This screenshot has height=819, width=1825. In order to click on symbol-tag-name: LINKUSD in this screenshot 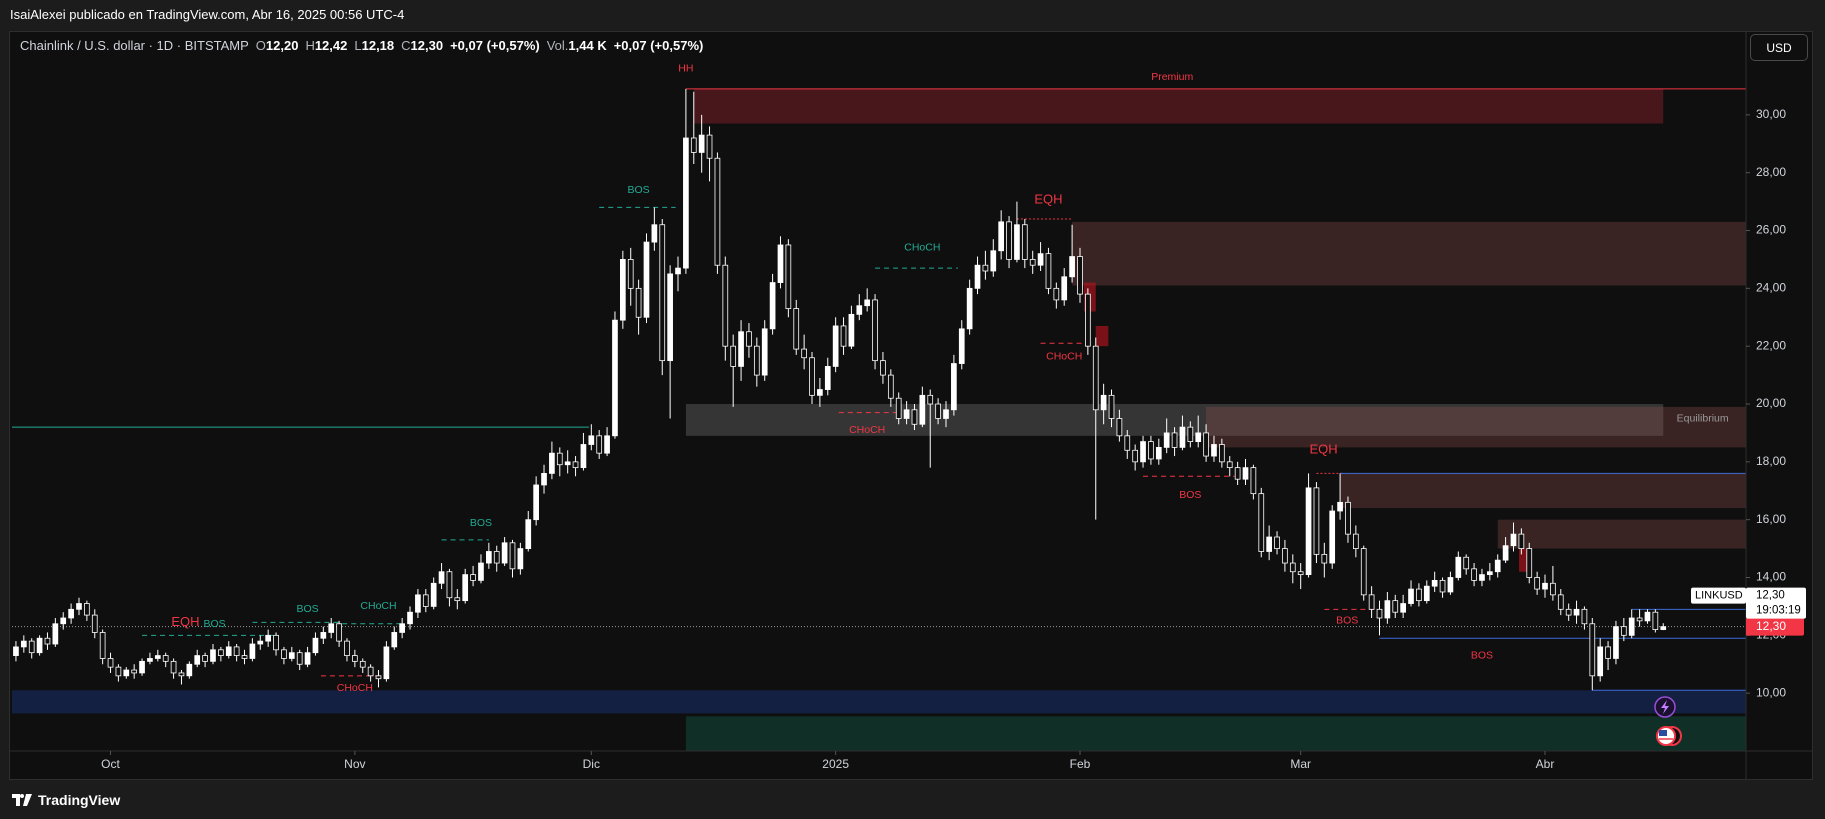, I will do `click(1719, 596)`.